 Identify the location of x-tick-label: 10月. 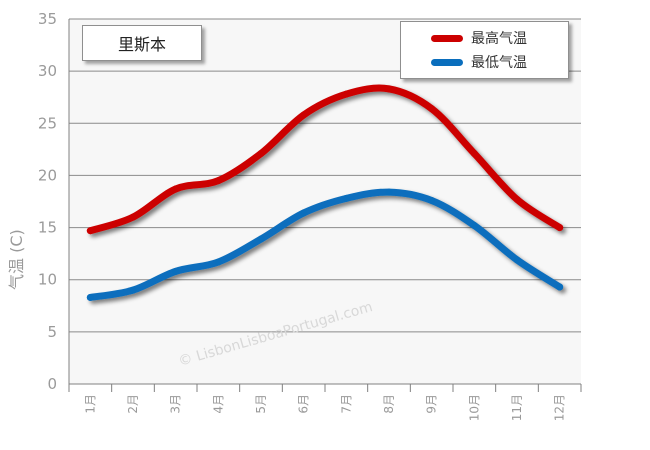
(474, 407).